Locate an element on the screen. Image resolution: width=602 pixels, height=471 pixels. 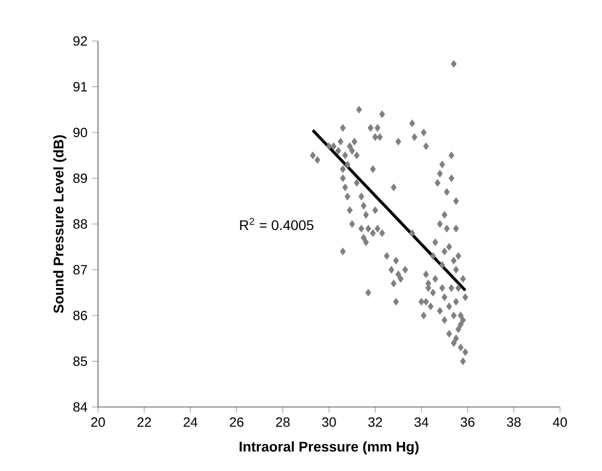
x-tick-label: 22 is located at coordinates (144, 422).